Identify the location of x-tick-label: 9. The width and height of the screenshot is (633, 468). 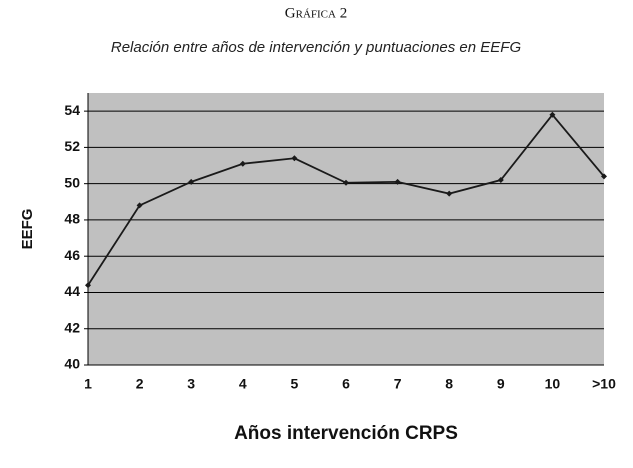
(501, 384).